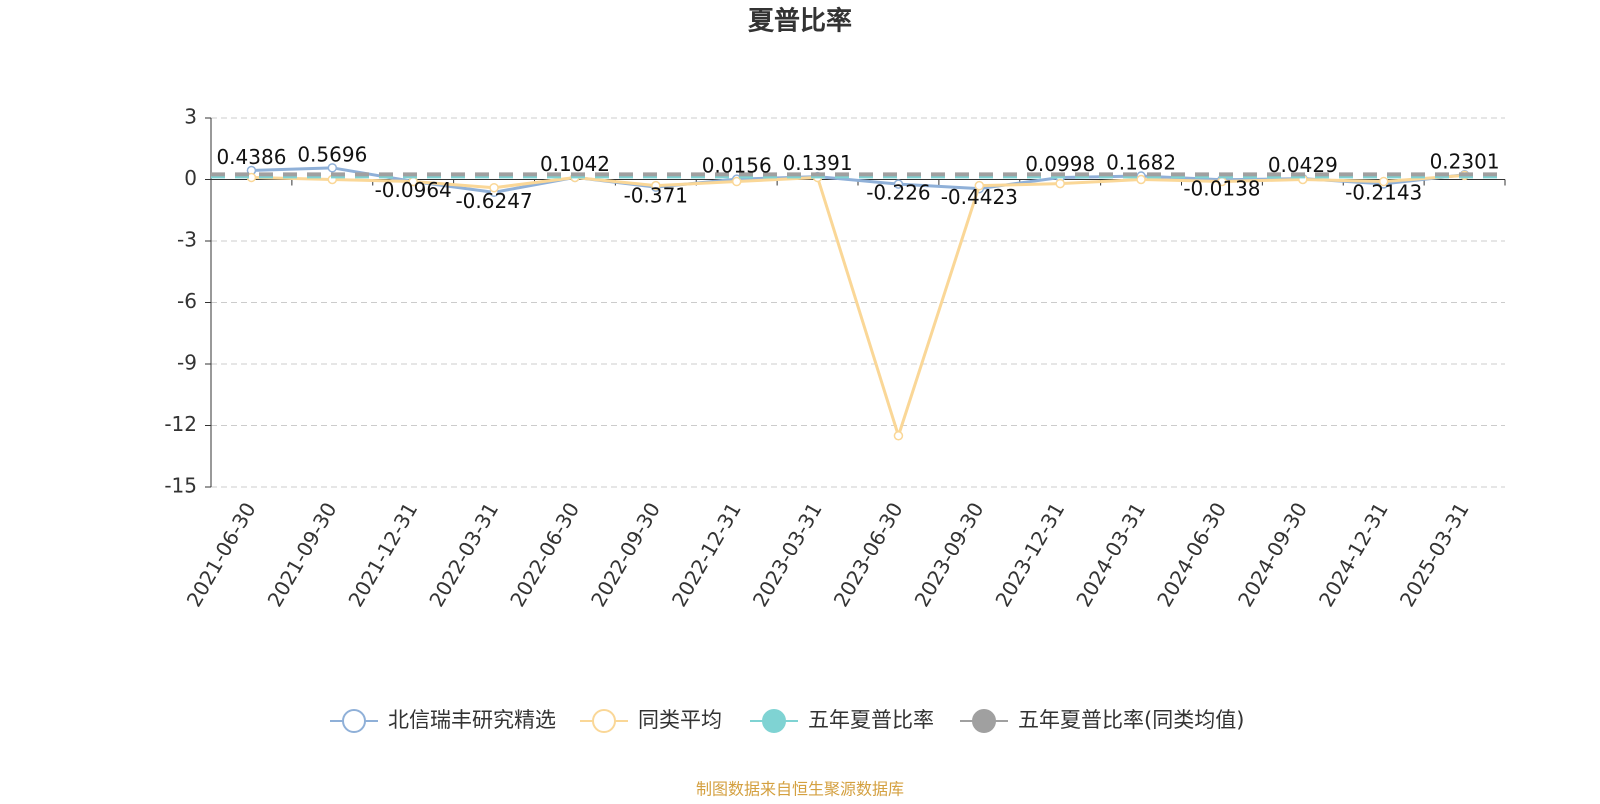  Describe the element at coordinates (1131, 720) in the screenshot. I see `legend-label: 五年夏普比率(同类均值)` at that location.